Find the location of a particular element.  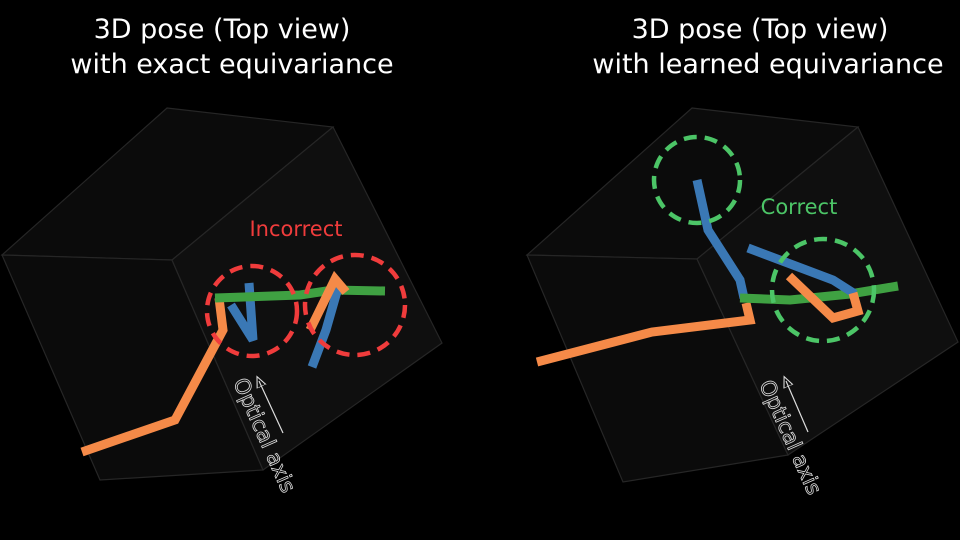

title-line2: with learned equivariance is located at coordinates (767, 64).